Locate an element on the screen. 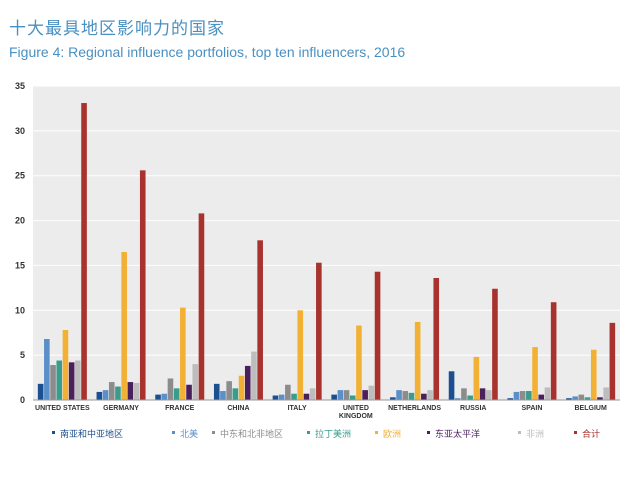 This screenshot has height=480, width=640. y-tick-label: 15 is located at coordinates (20, 265).